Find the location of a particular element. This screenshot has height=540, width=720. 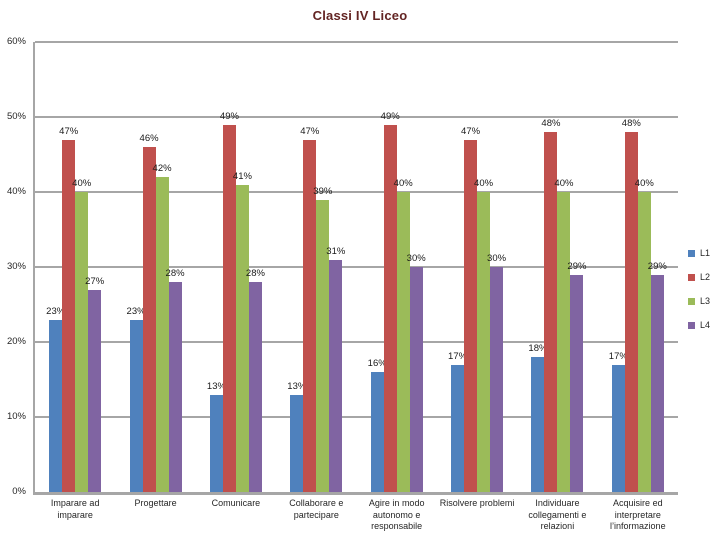

bar-group: 17% 47% 40% 30% is located at coordinates (477, 267).